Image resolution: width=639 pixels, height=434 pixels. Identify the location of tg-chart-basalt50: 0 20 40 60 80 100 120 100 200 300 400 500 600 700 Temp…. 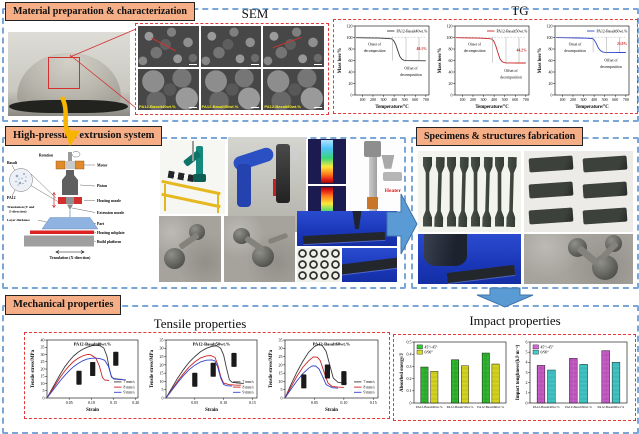
(485, 65).